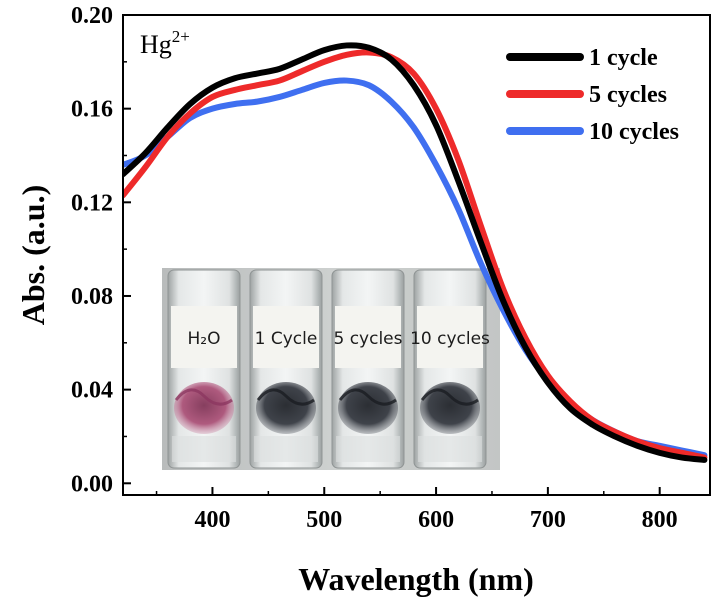  Describe the element at coordinates (181, 36) in the screenshot. I see `ion-charge: 2+` at that location.